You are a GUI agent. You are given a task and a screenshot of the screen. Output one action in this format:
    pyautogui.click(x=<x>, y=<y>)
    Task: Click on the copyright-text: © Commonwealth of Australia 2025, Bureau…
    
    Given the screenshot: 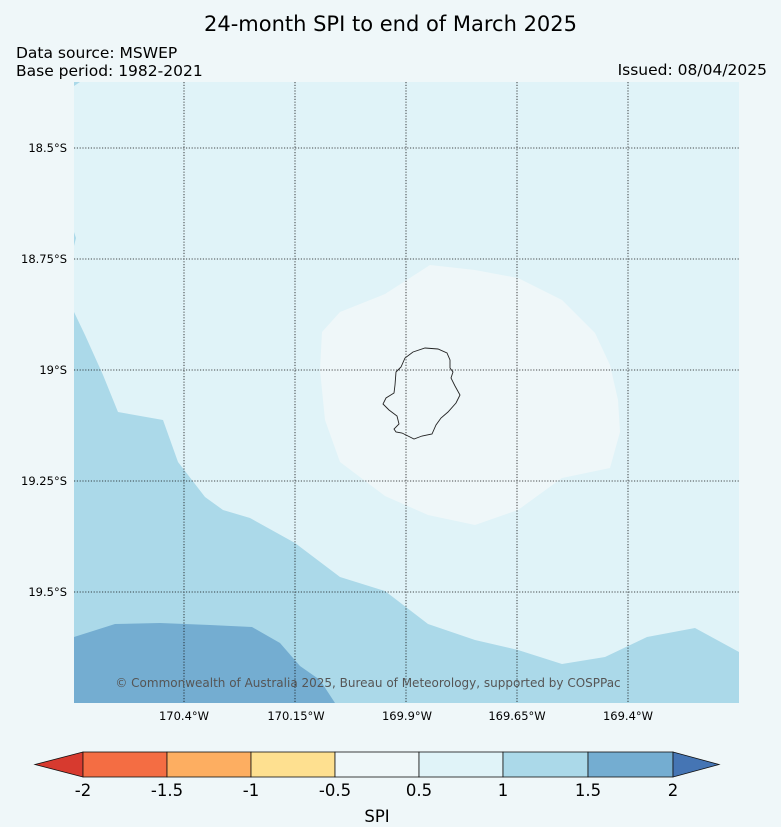 What is the action you would take?
    pyautogui.click(x=367, y=683)
    